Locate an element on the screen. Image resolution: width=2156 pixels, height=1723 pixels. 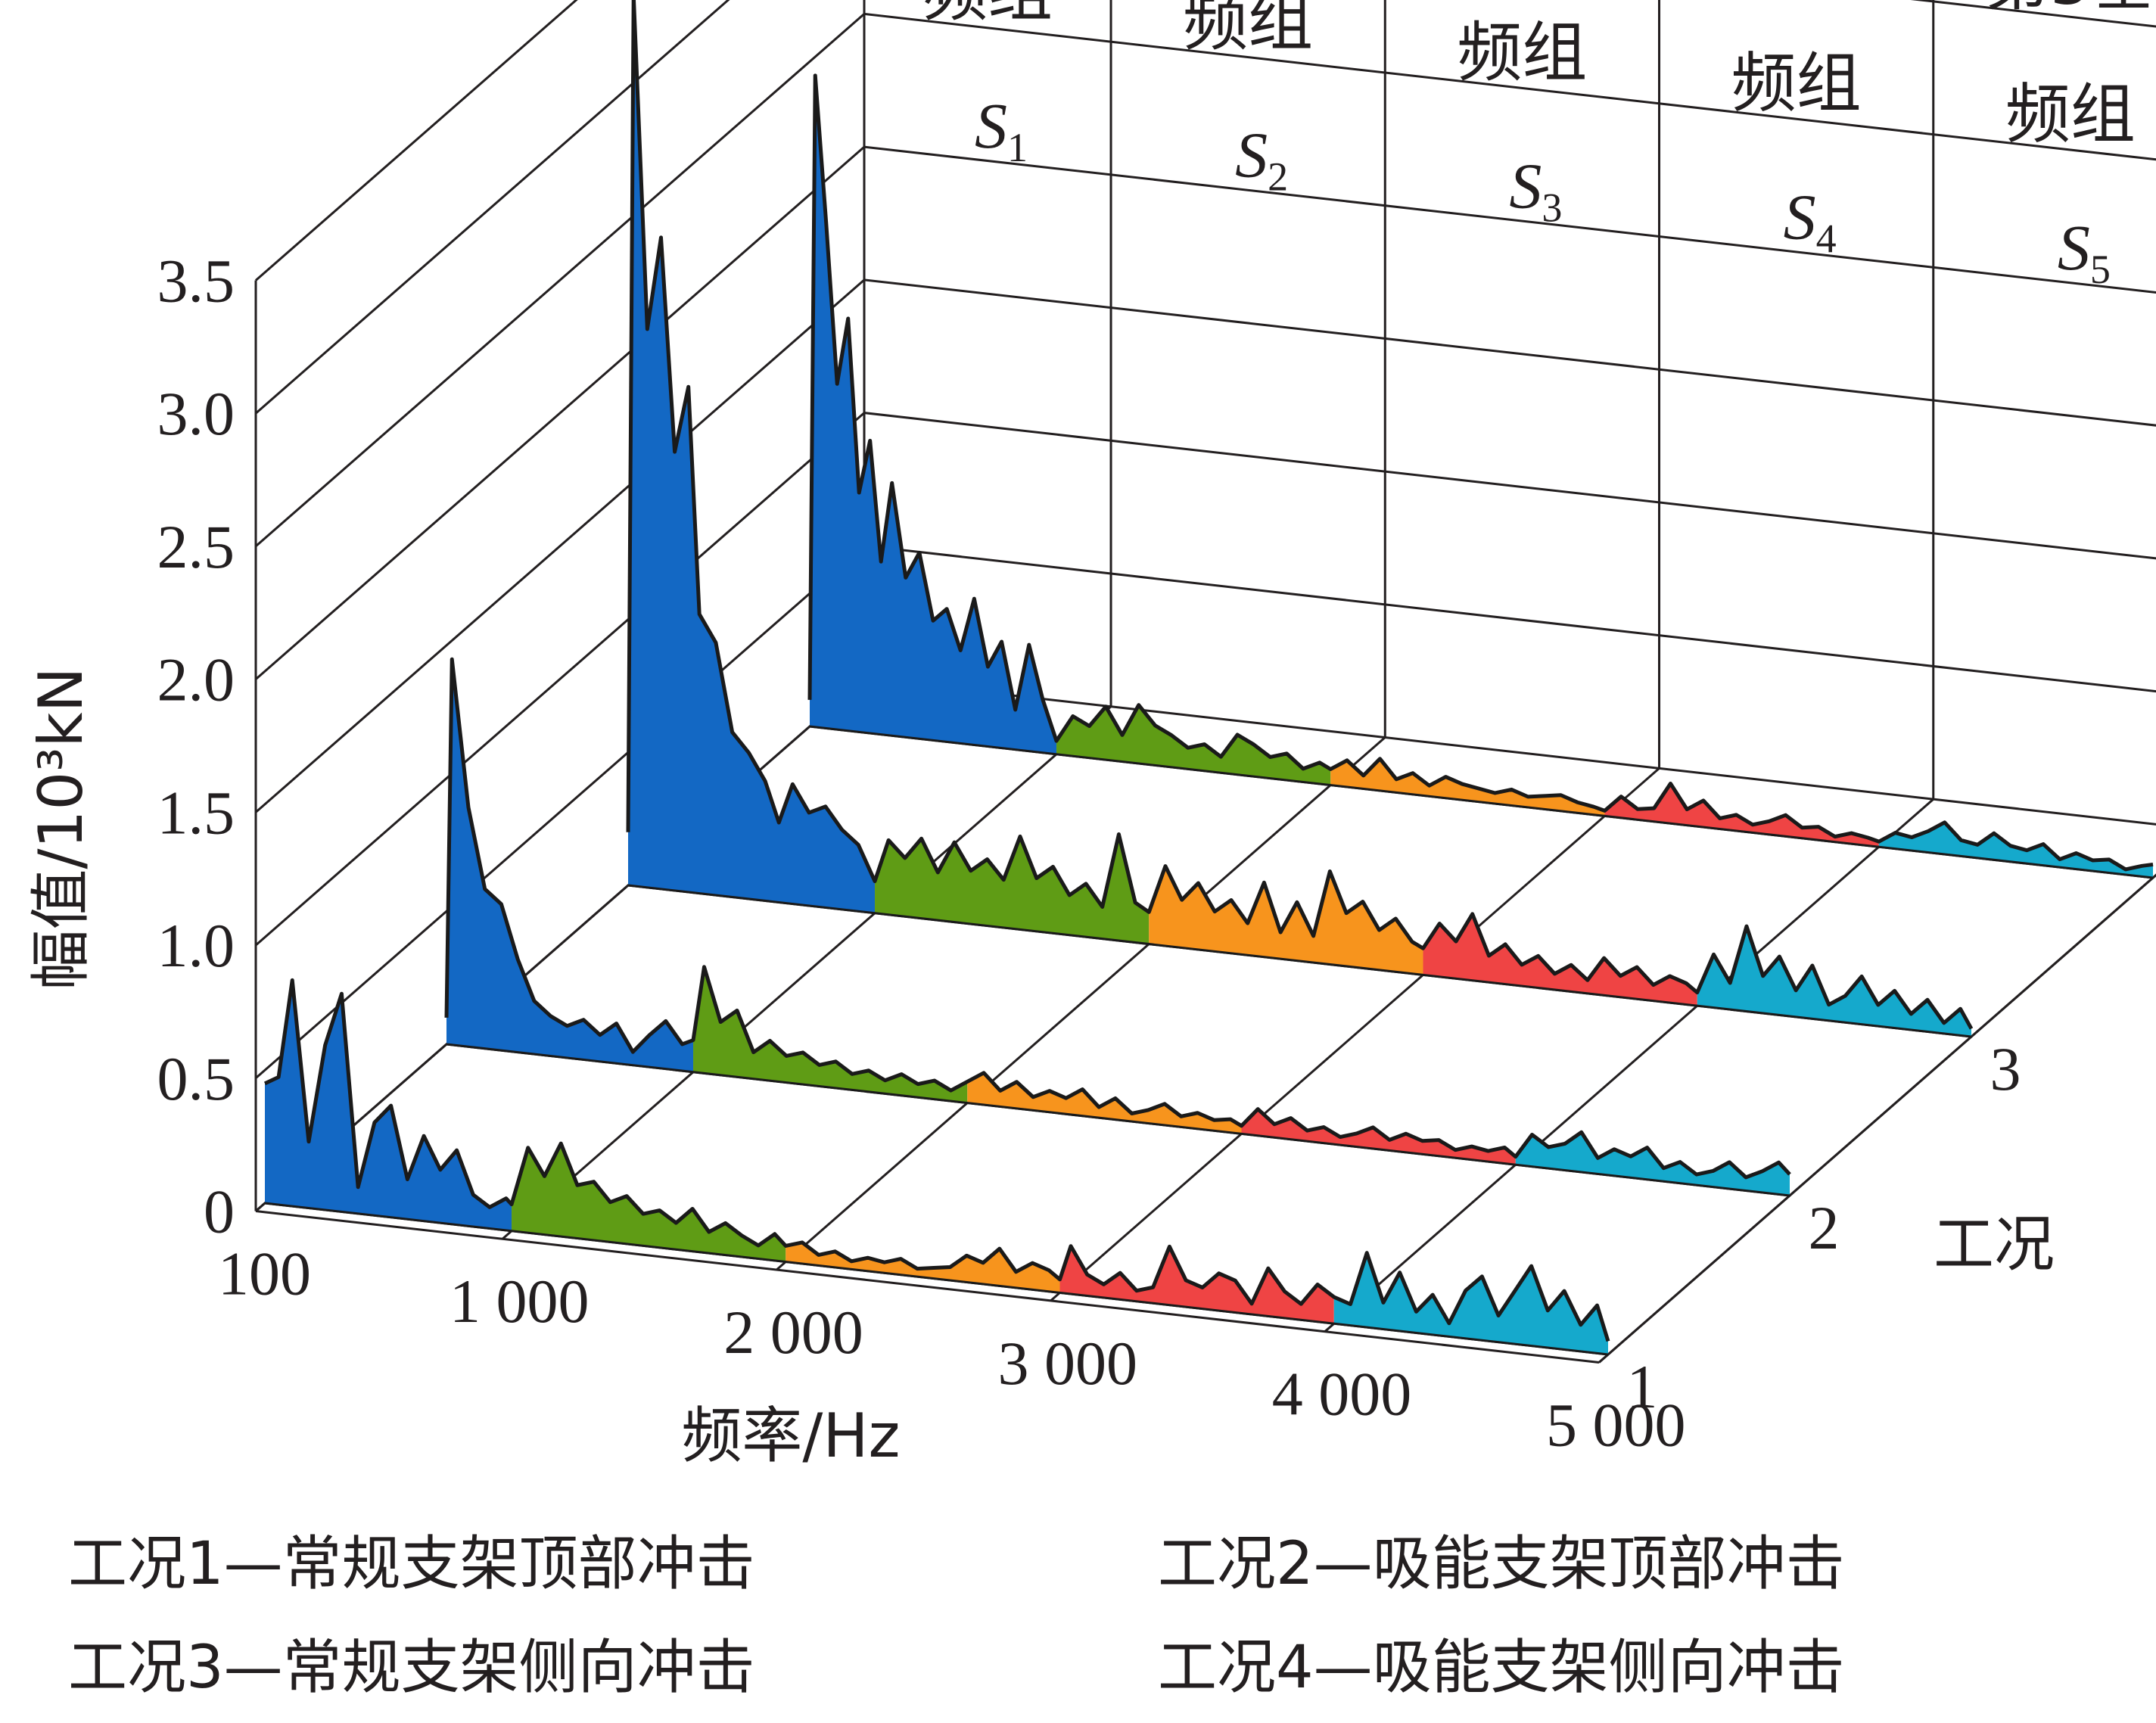
series-case-1-band-2-fill is located at coordinates (649, 1202).